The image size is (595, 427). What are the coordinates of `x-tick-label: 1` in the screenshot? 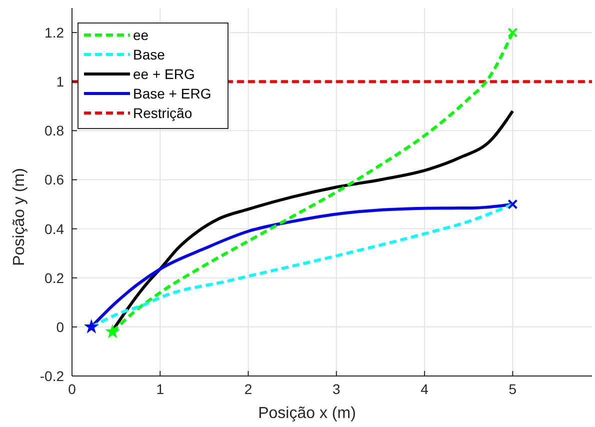 It's located at (160, 389).